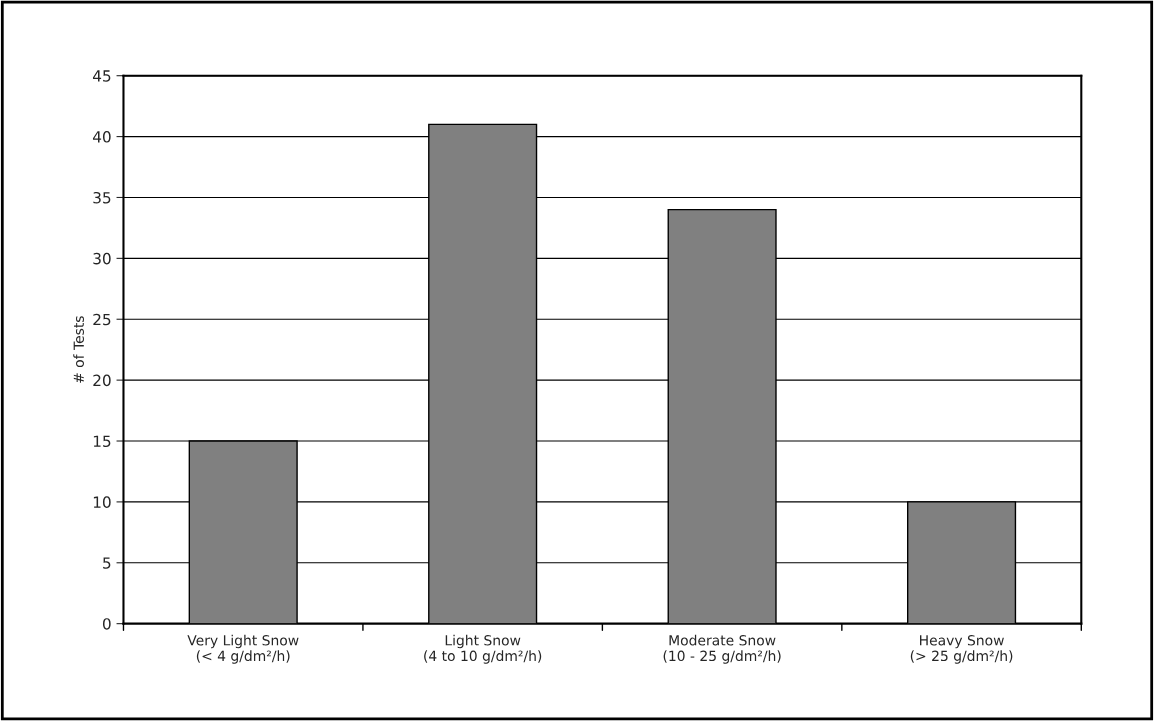  I want to click on y-tick-label: 40, so click(101, 137).